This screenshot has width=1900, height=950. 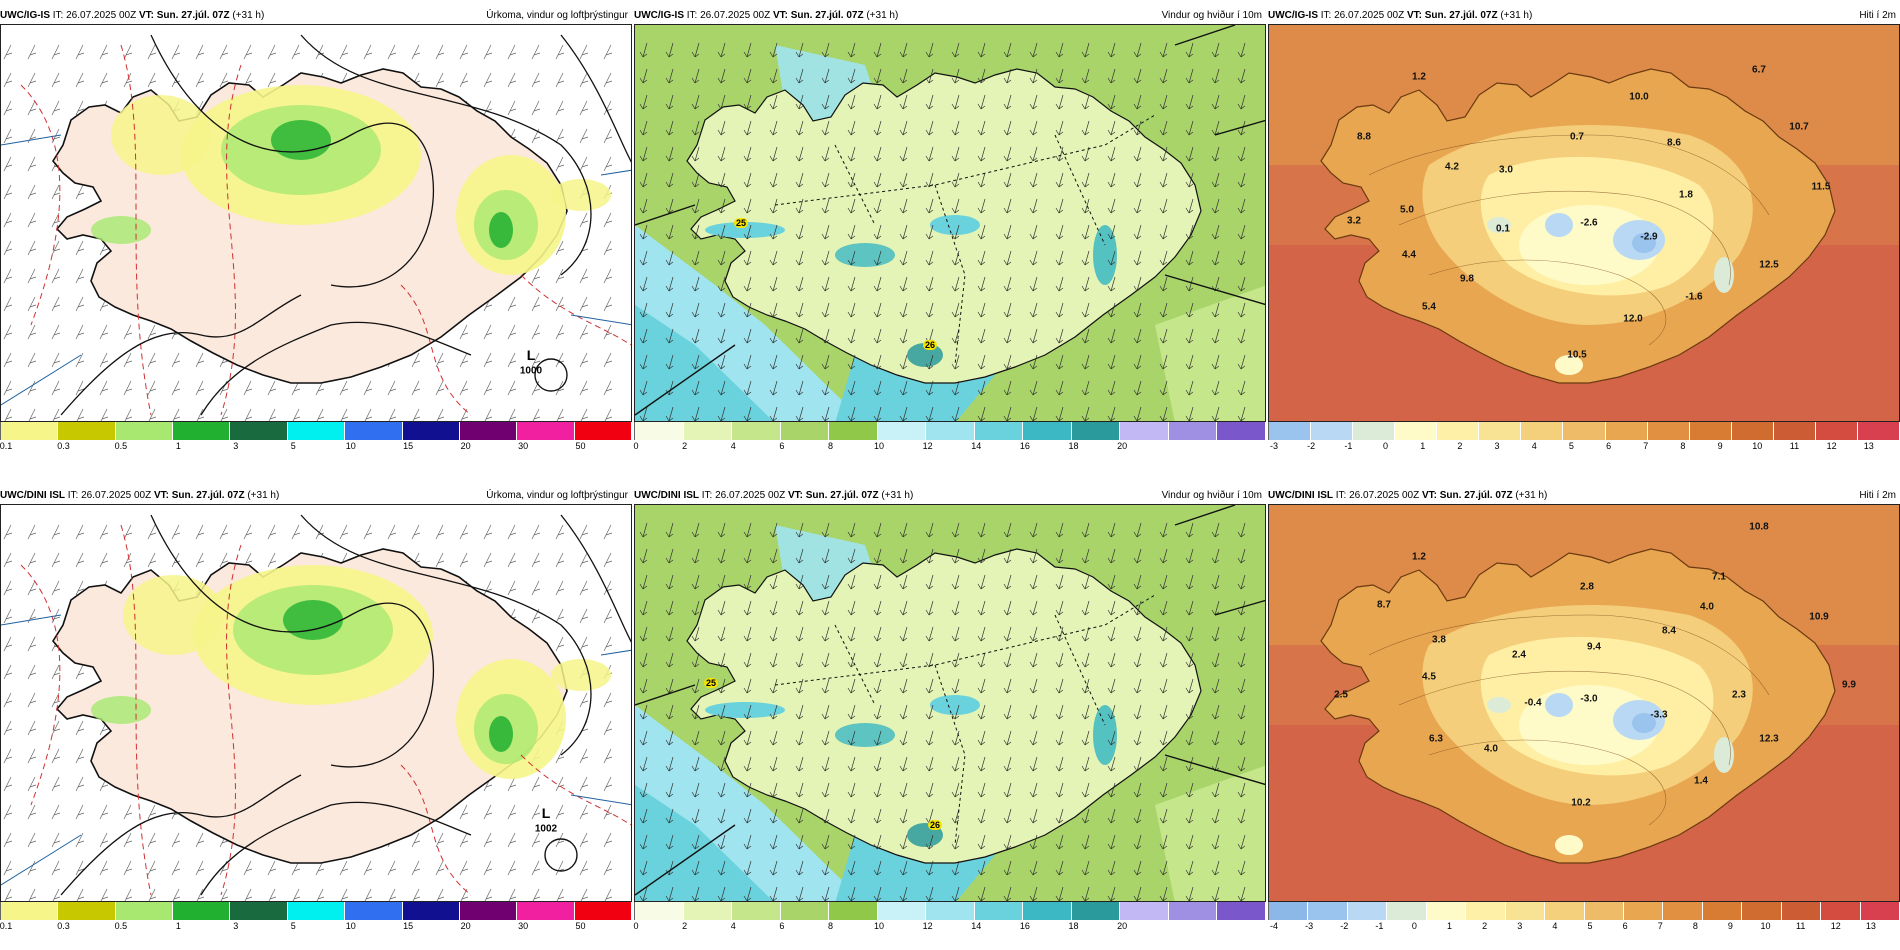 What do you see at coordinates (733, 446) in the screenshot?
I see `legend-tick: 4` at bounding box center [733, 446].